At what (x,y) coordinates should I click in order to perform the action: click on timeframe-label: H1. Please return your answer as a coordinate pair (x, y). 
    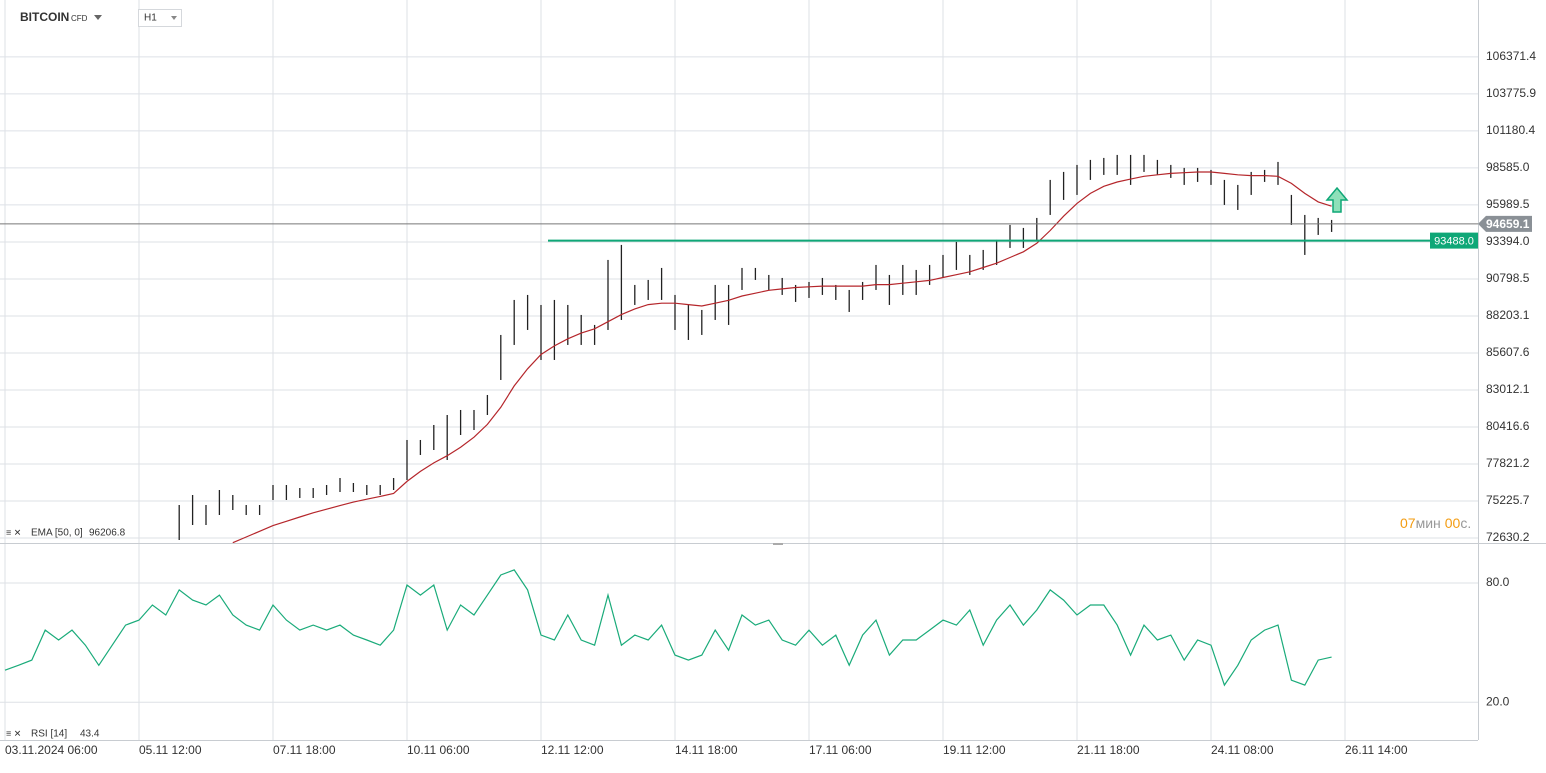
    Looking at the image, I should click on (150, 18).